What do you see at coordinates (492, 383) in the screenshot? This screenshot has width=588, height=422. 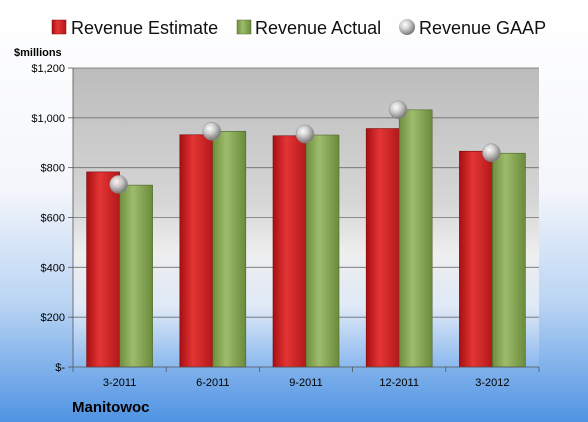 I see `x-tick-label: 3-2012` at bounding box center [492, 383].